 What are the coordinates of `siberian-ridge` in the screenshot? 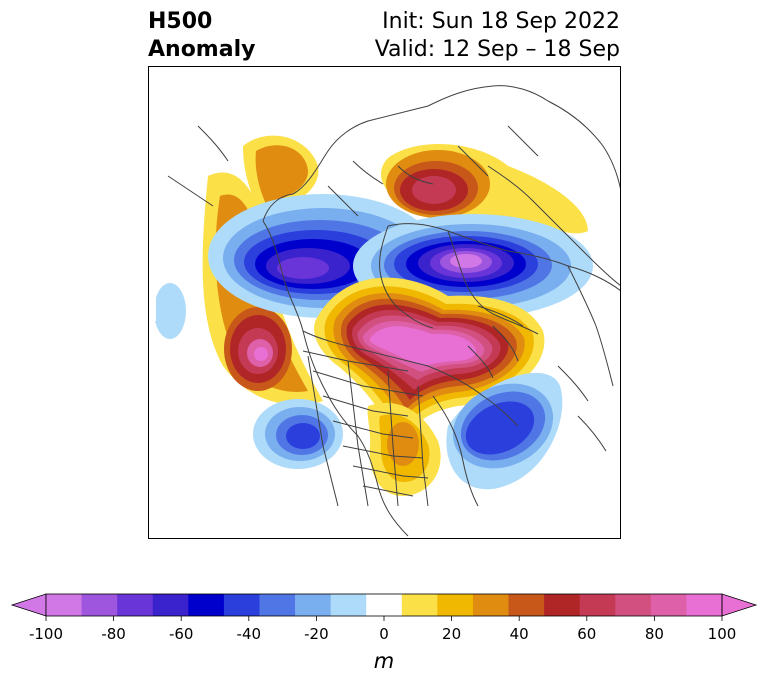 It's located at (484, 189).